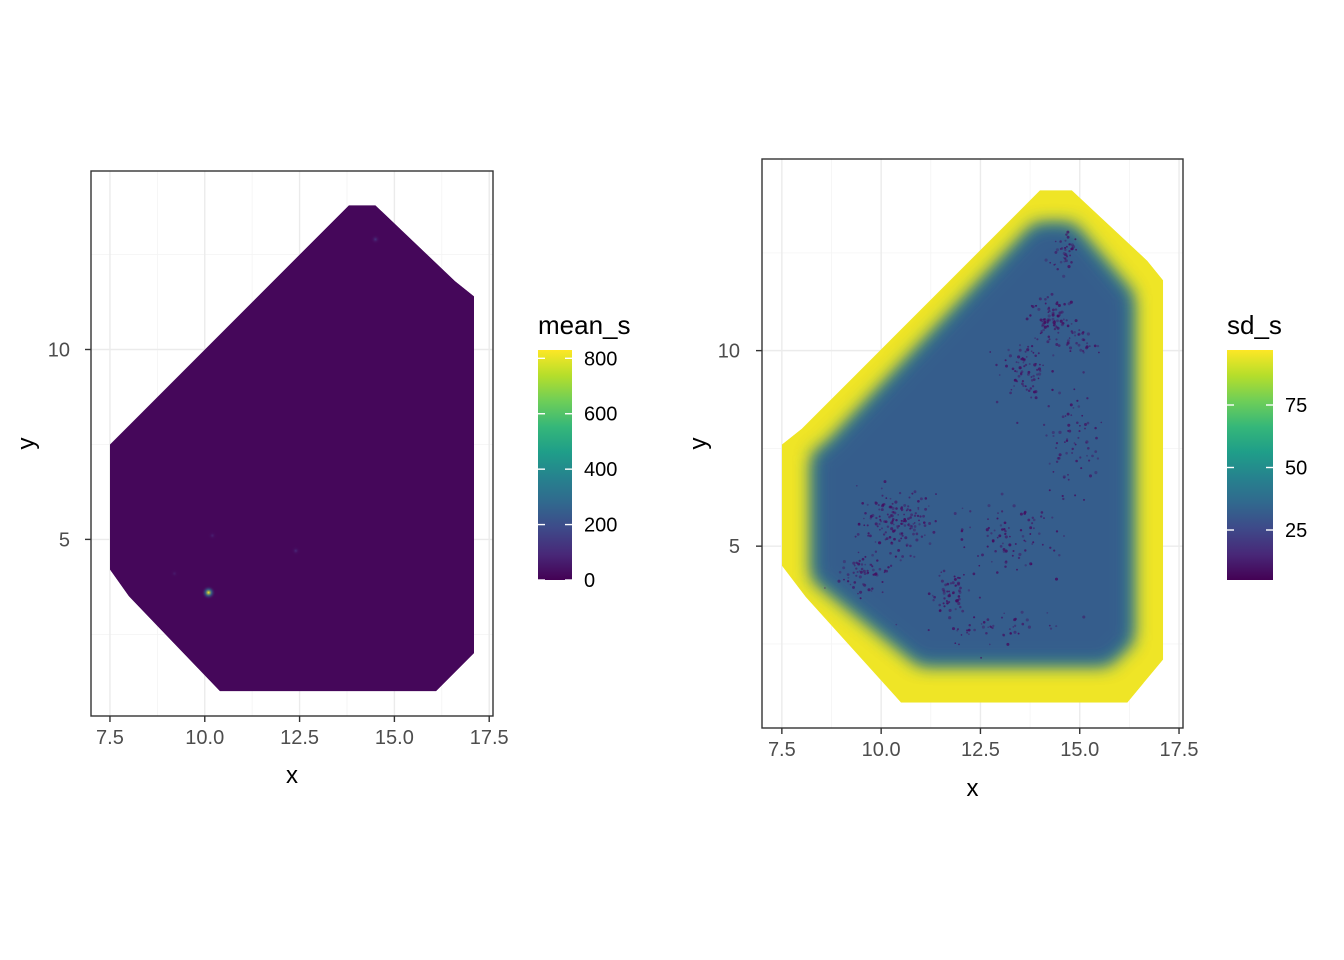 The image size is (1344, 960). I want to click on hotspot, so click(212, 535).